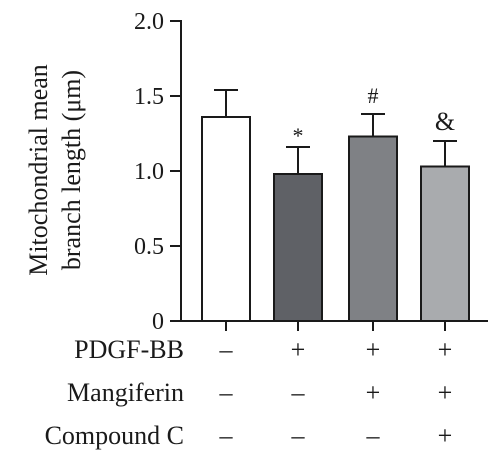 This screenshot has width=496, height=458. I want to click on significance-marker: &, so click(445, 121).